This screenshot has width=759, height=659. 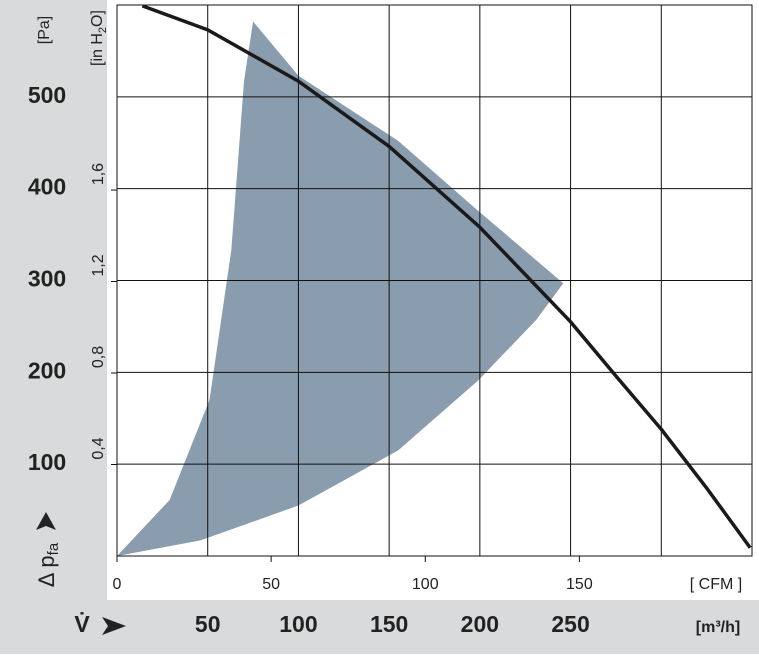 I want to click on x-tick-label: 250, so click(x=570, y=624).